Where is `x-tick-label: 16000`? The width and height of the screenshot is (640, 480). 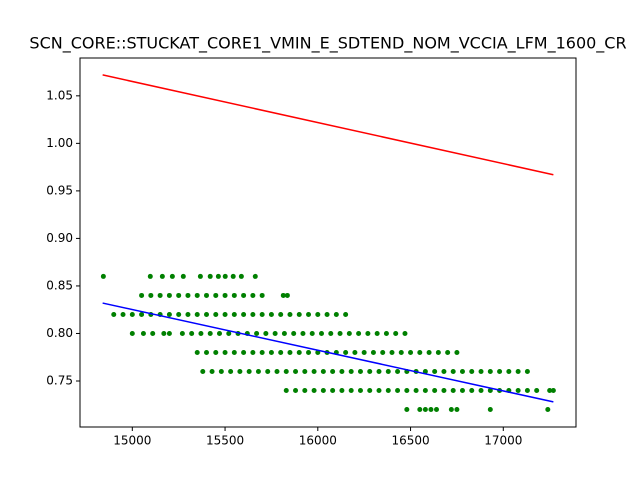
x-tick-label: 16000 is located at coordinates (318, 441).